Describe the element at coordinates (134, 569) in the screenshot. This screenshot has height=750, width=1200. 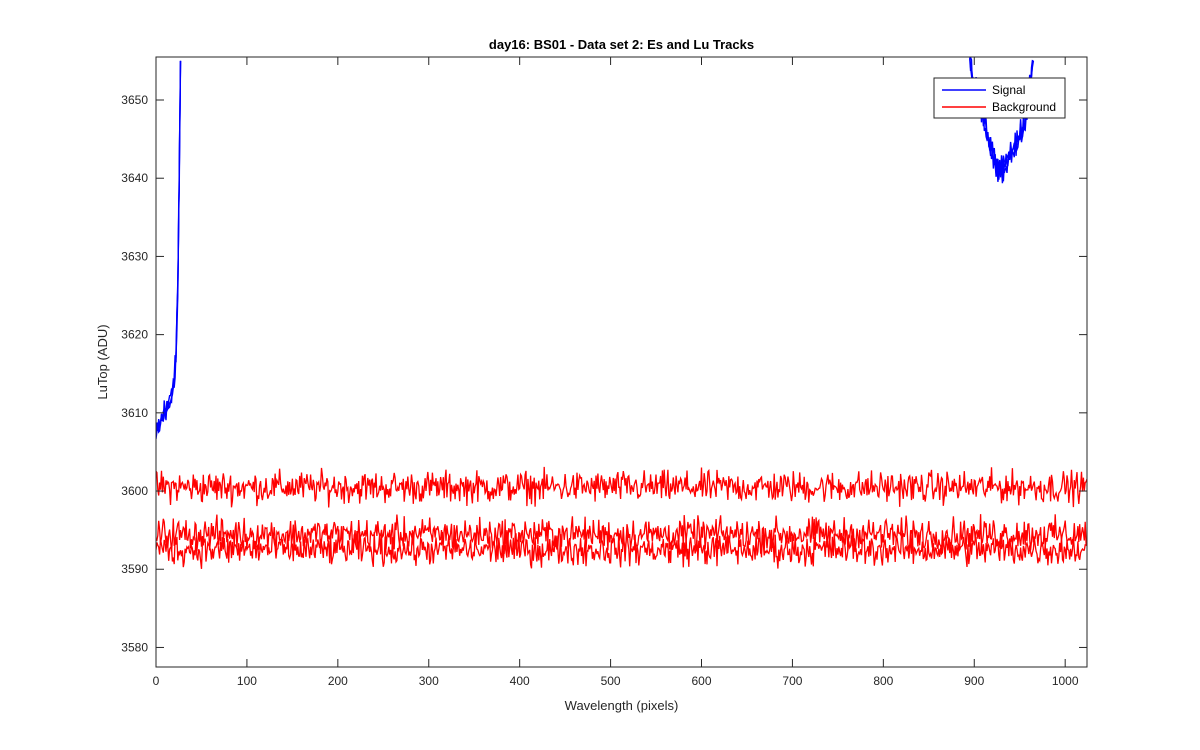
I see `y-tick-label: 3590` at that location.